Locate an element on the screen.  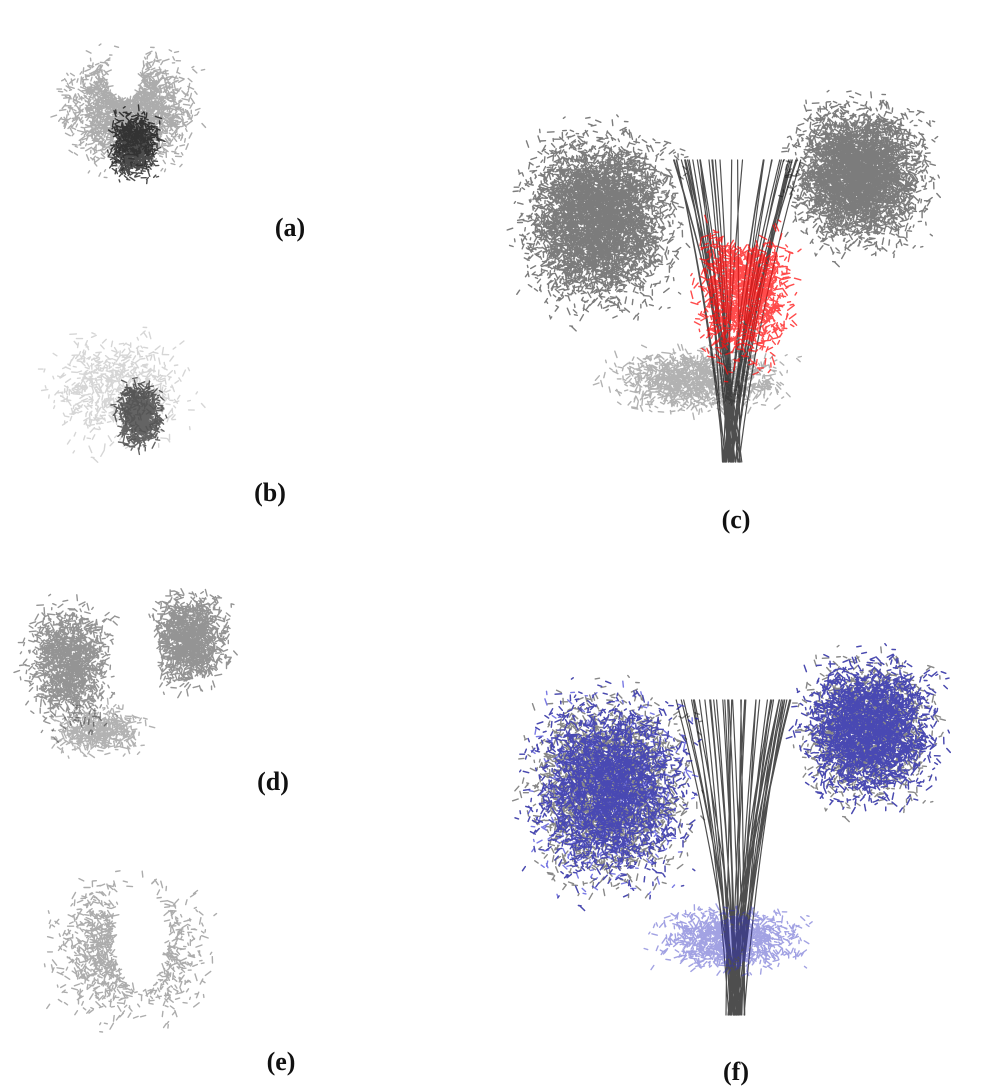
panel-label: (b) is located at coordinates (270, 492).